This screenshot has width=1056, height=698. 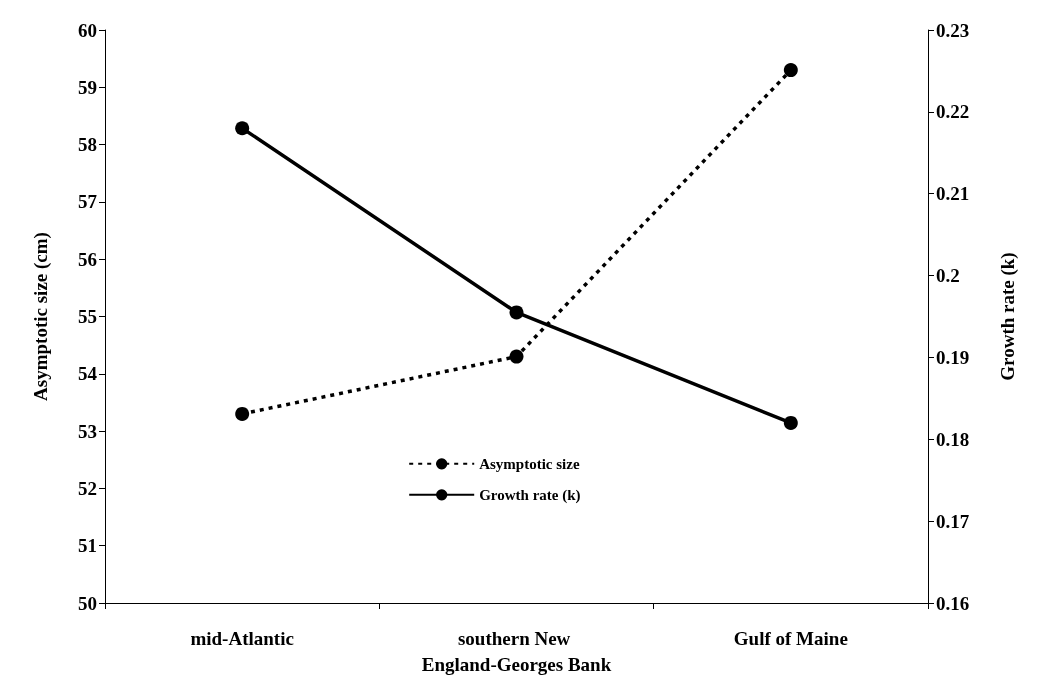 What do you see at coordinates (953, 357) in the screenshot?
I see `y2-tick-label: 0.19` at bounding box center [953, 357].